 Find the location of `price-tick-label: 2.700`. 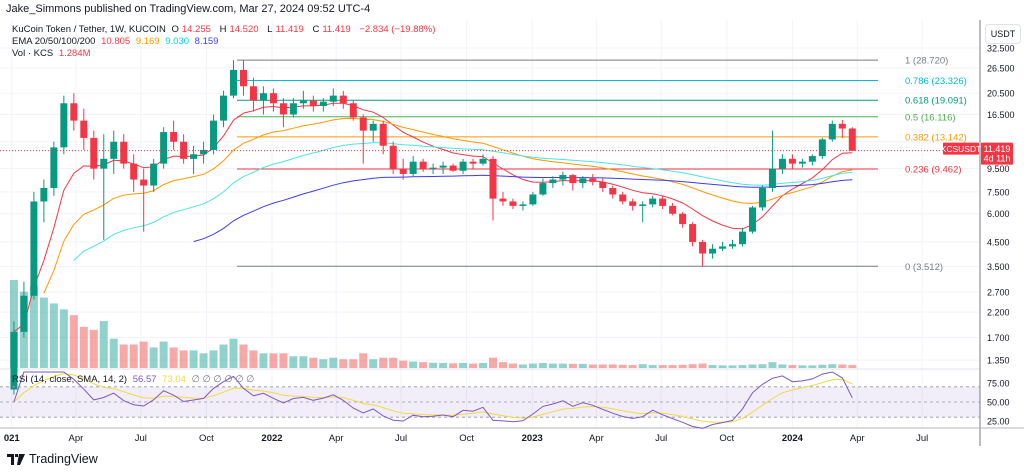

price-tick-label: 2.700 is located at coordinates (998, 293).